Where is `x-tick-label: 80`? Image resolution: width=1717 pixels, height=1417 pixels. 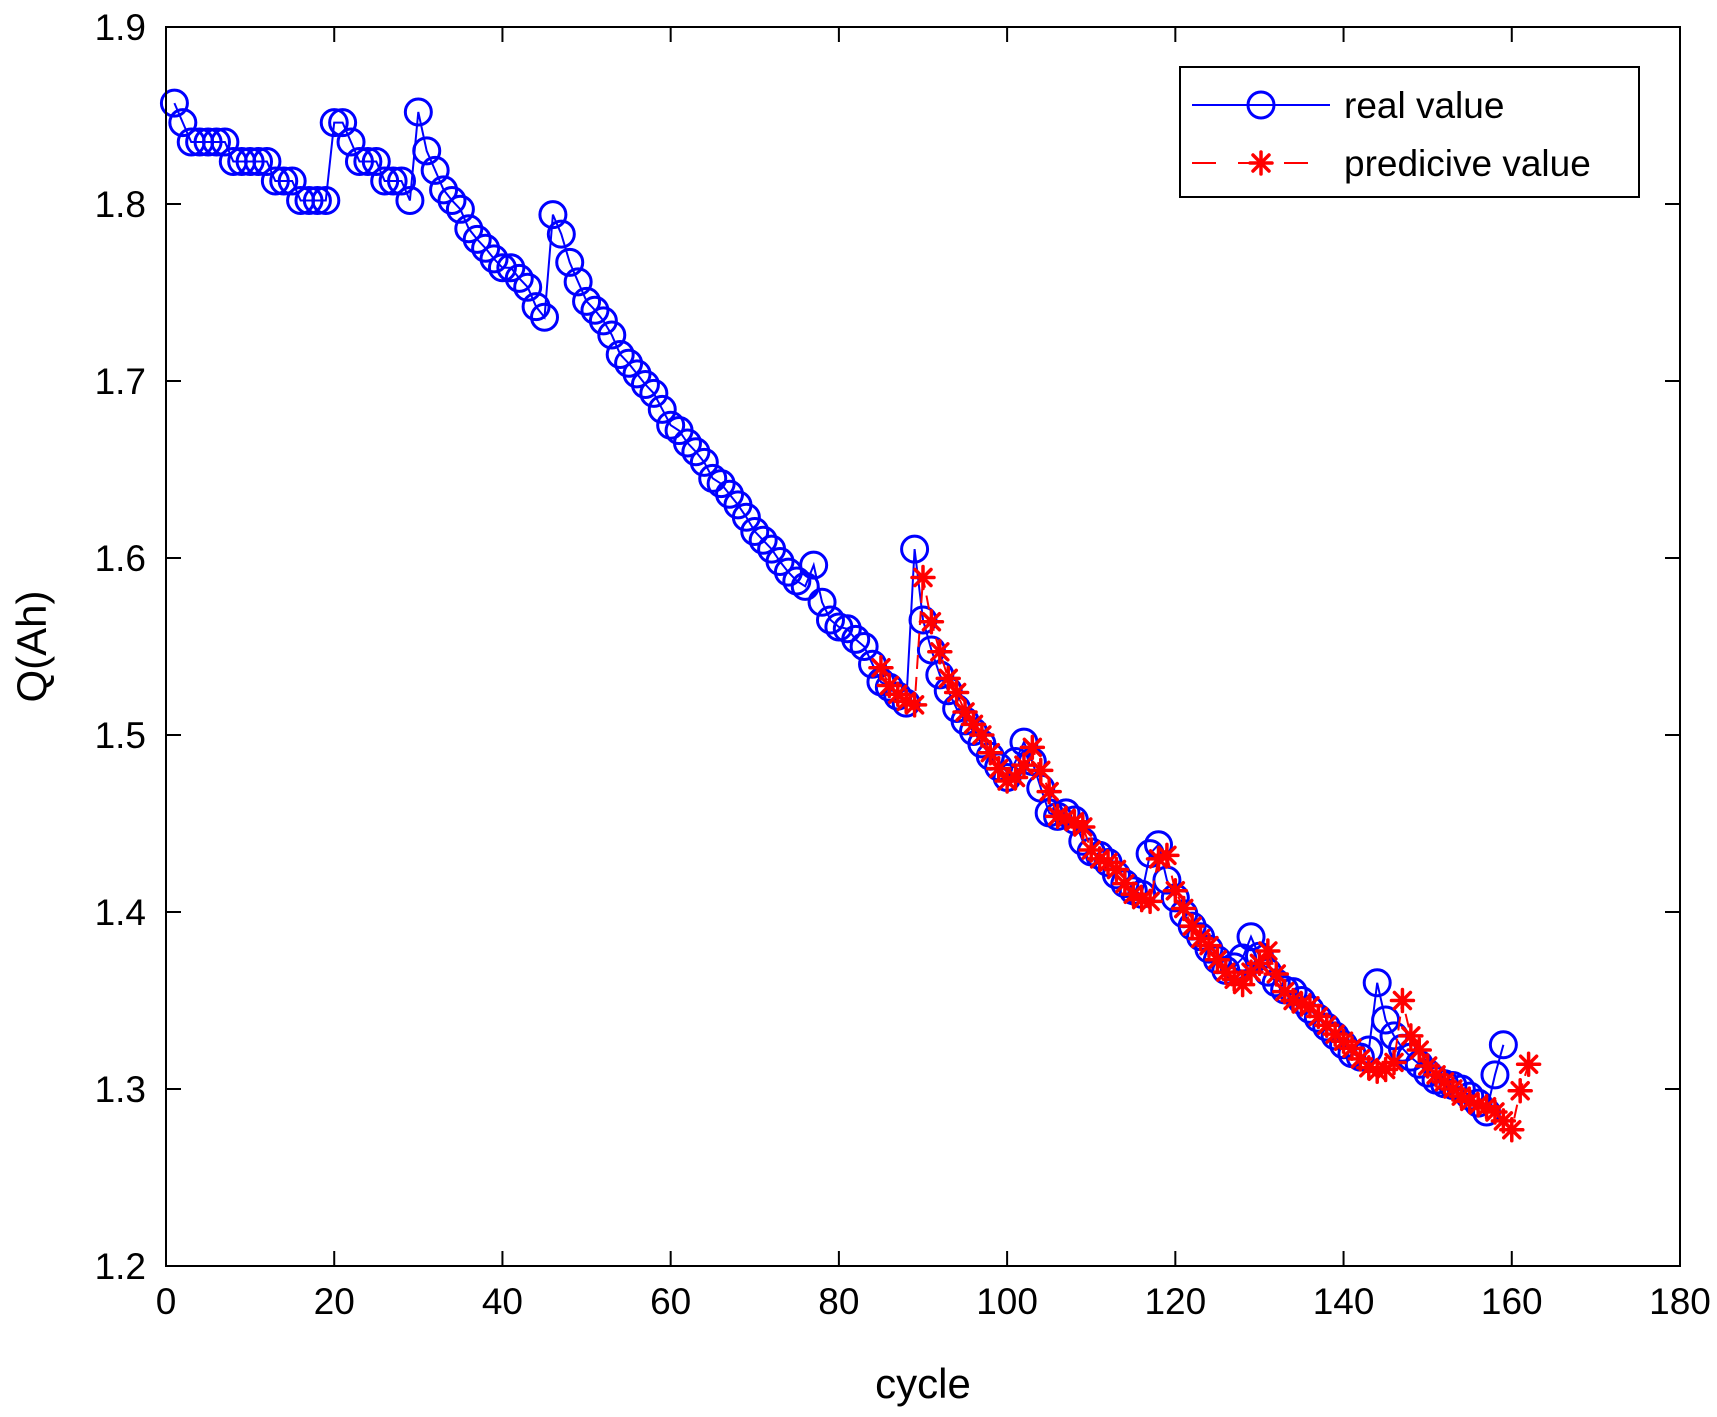
x-tick-label: 80 is located at coordinates (838, 1301).